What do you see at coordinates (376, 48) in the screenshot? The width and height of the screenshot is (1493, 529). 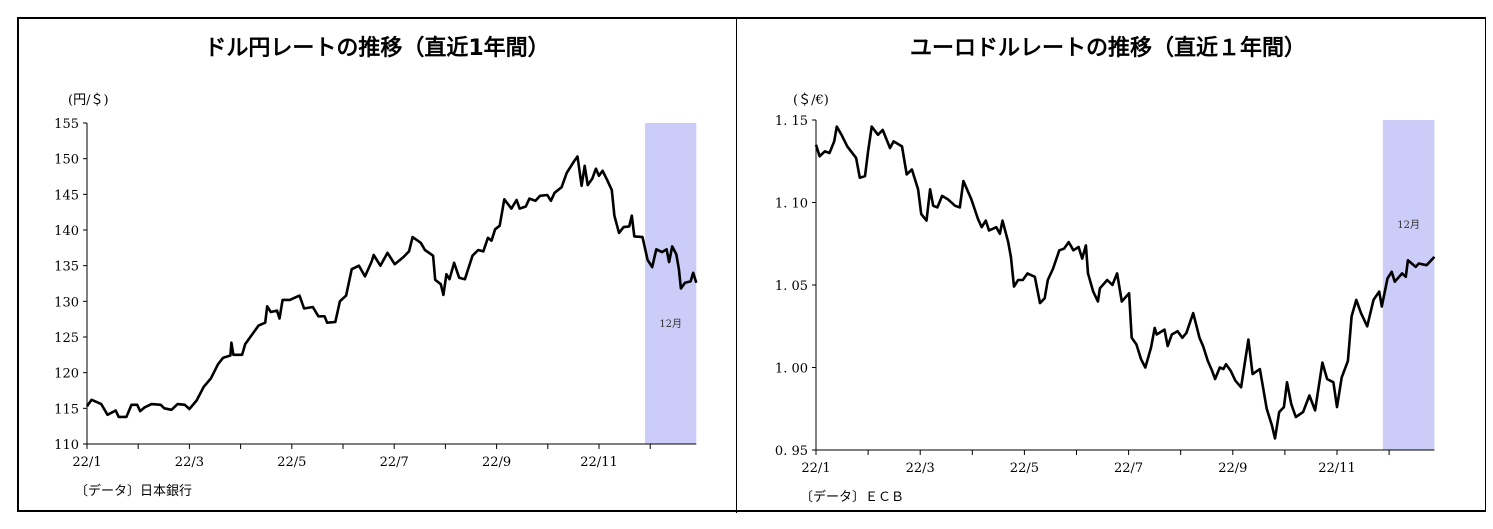 I see `chart-title: ドル円レートの推移（直近1年間）` at bounding box center [376, 48].